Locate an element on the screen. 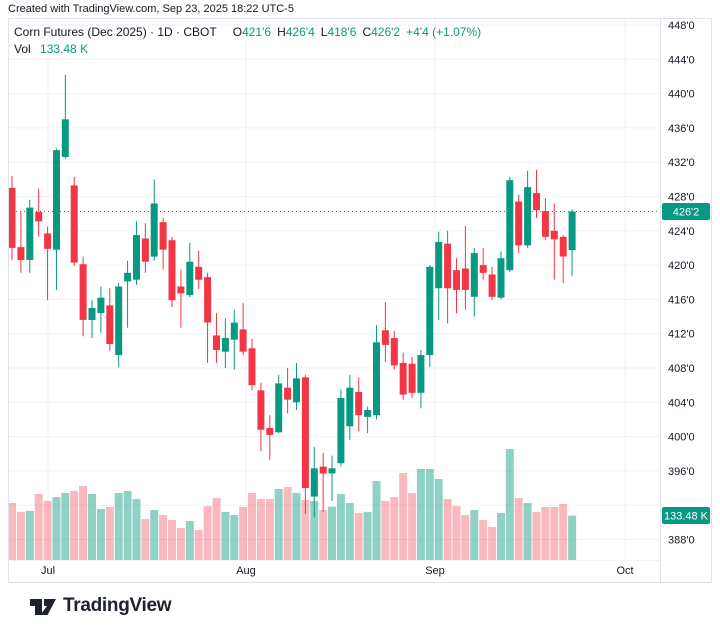 The height and width of the screenshot is (627, 720). price-axis-label: 424'0 is located at coordinates (681, 232).